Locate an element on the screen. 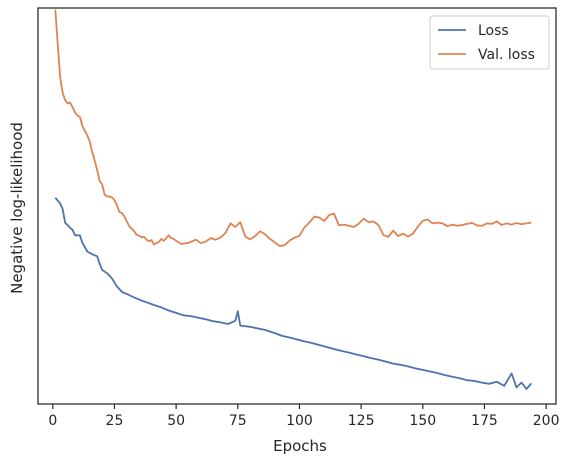 The height and width of the screenshot is (463, 573). x-tick-label: 0 is located at coordinates (52, 421).